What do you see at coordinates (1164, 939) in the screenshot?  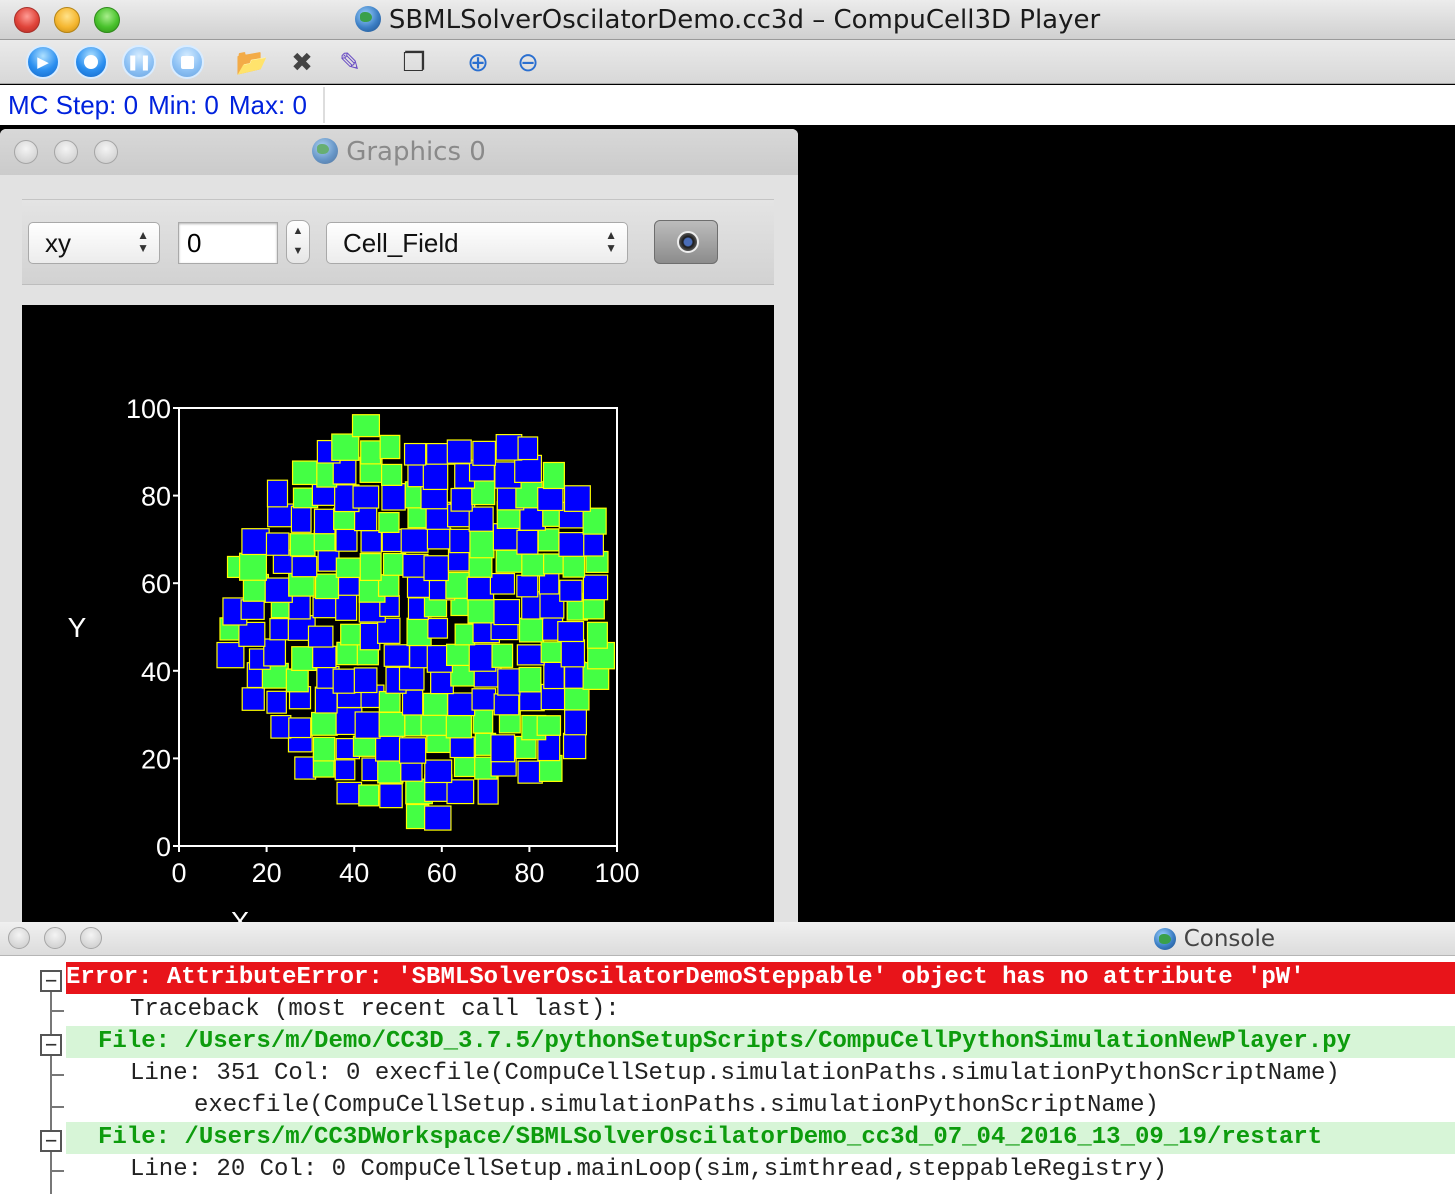 I see `console-globe-icon` at bounding box center [1164, 939].